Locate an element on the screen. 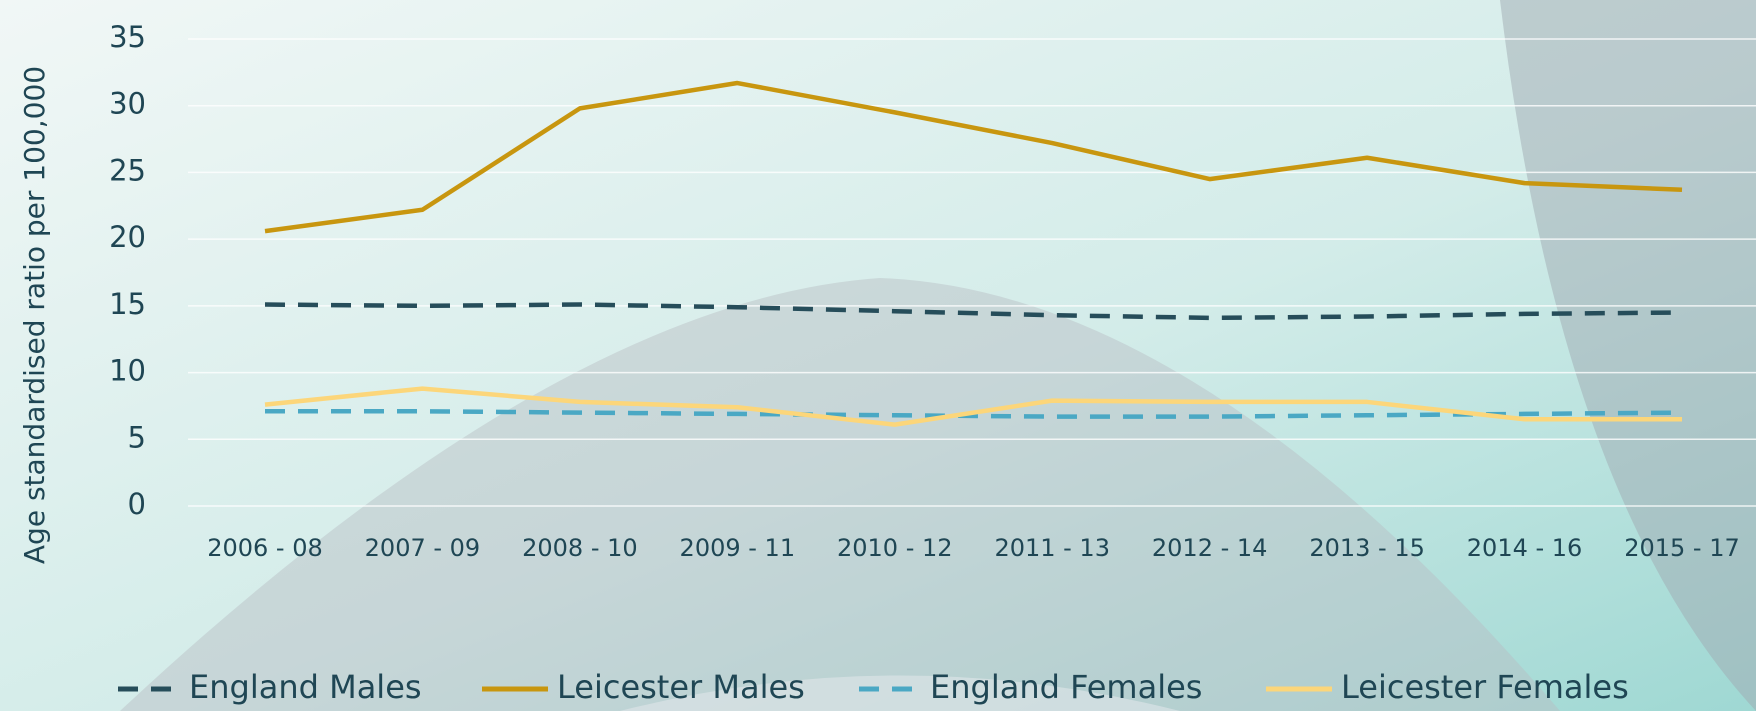 The height and width of the screenshot is (711, 1756). y-tick-label: 15 is located at coordinates (127, 304).